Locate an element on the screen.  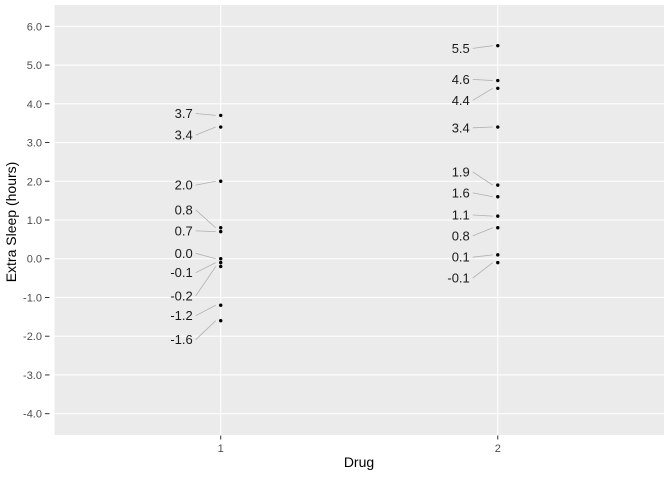
y-tick-label: 3.0 is located at coordinates (34, 144).